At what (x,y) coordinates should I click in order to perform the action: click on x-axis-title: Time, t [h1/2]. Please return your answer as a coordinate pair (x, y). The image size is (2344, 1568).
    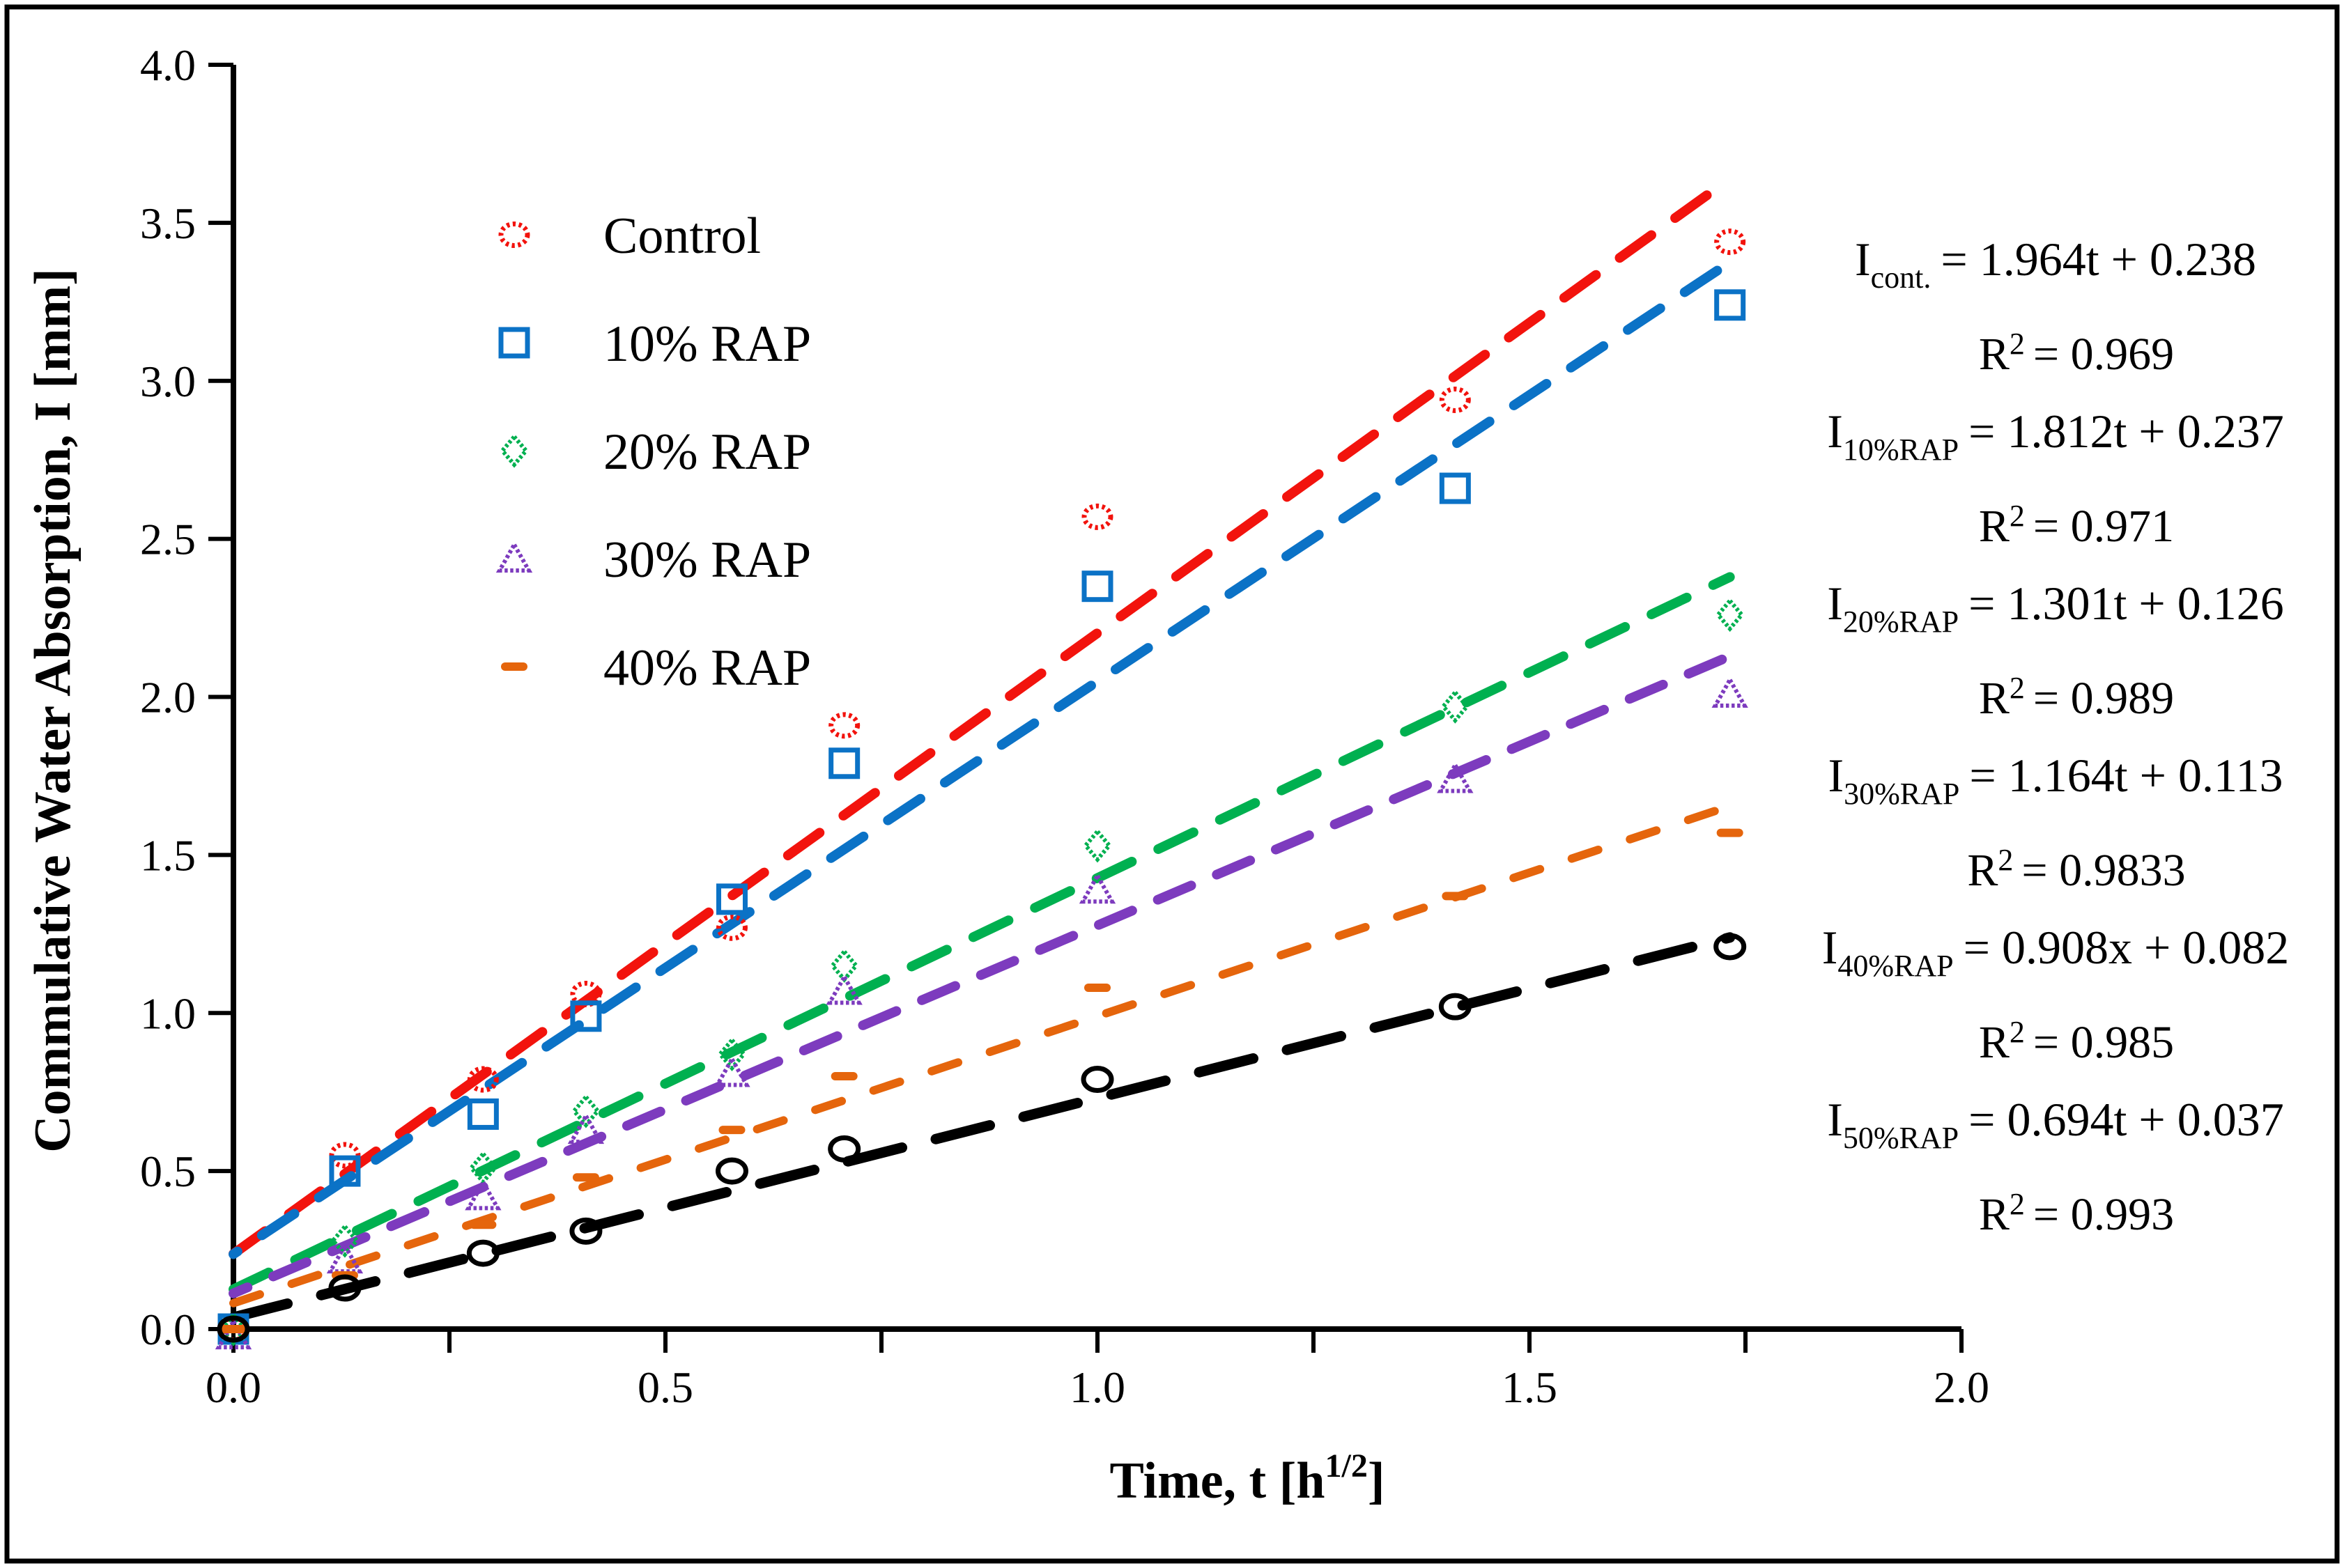
    Looking at the image, I should click on (1247, 1478).